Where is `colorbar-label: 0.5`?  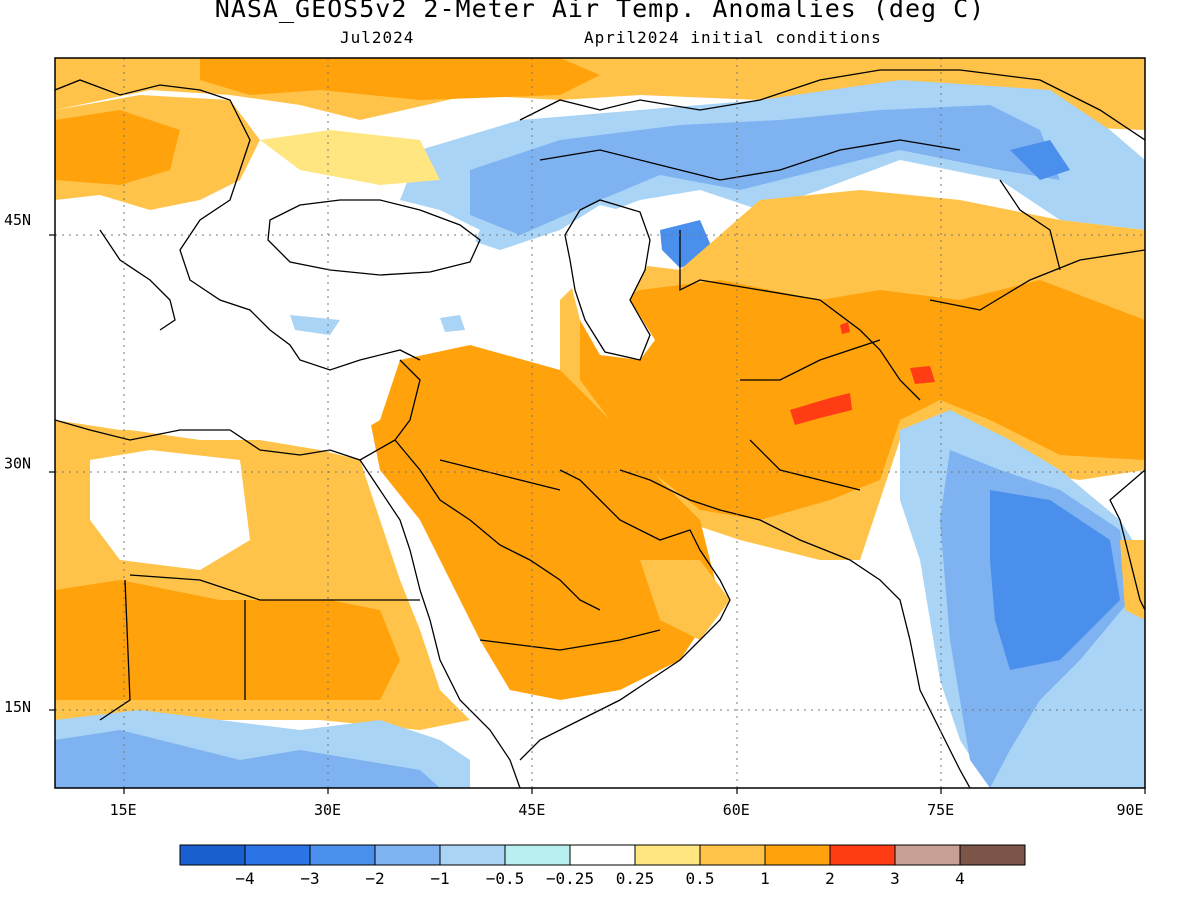
colorbar-label: 0.5 is located at coordinates (700, 878).